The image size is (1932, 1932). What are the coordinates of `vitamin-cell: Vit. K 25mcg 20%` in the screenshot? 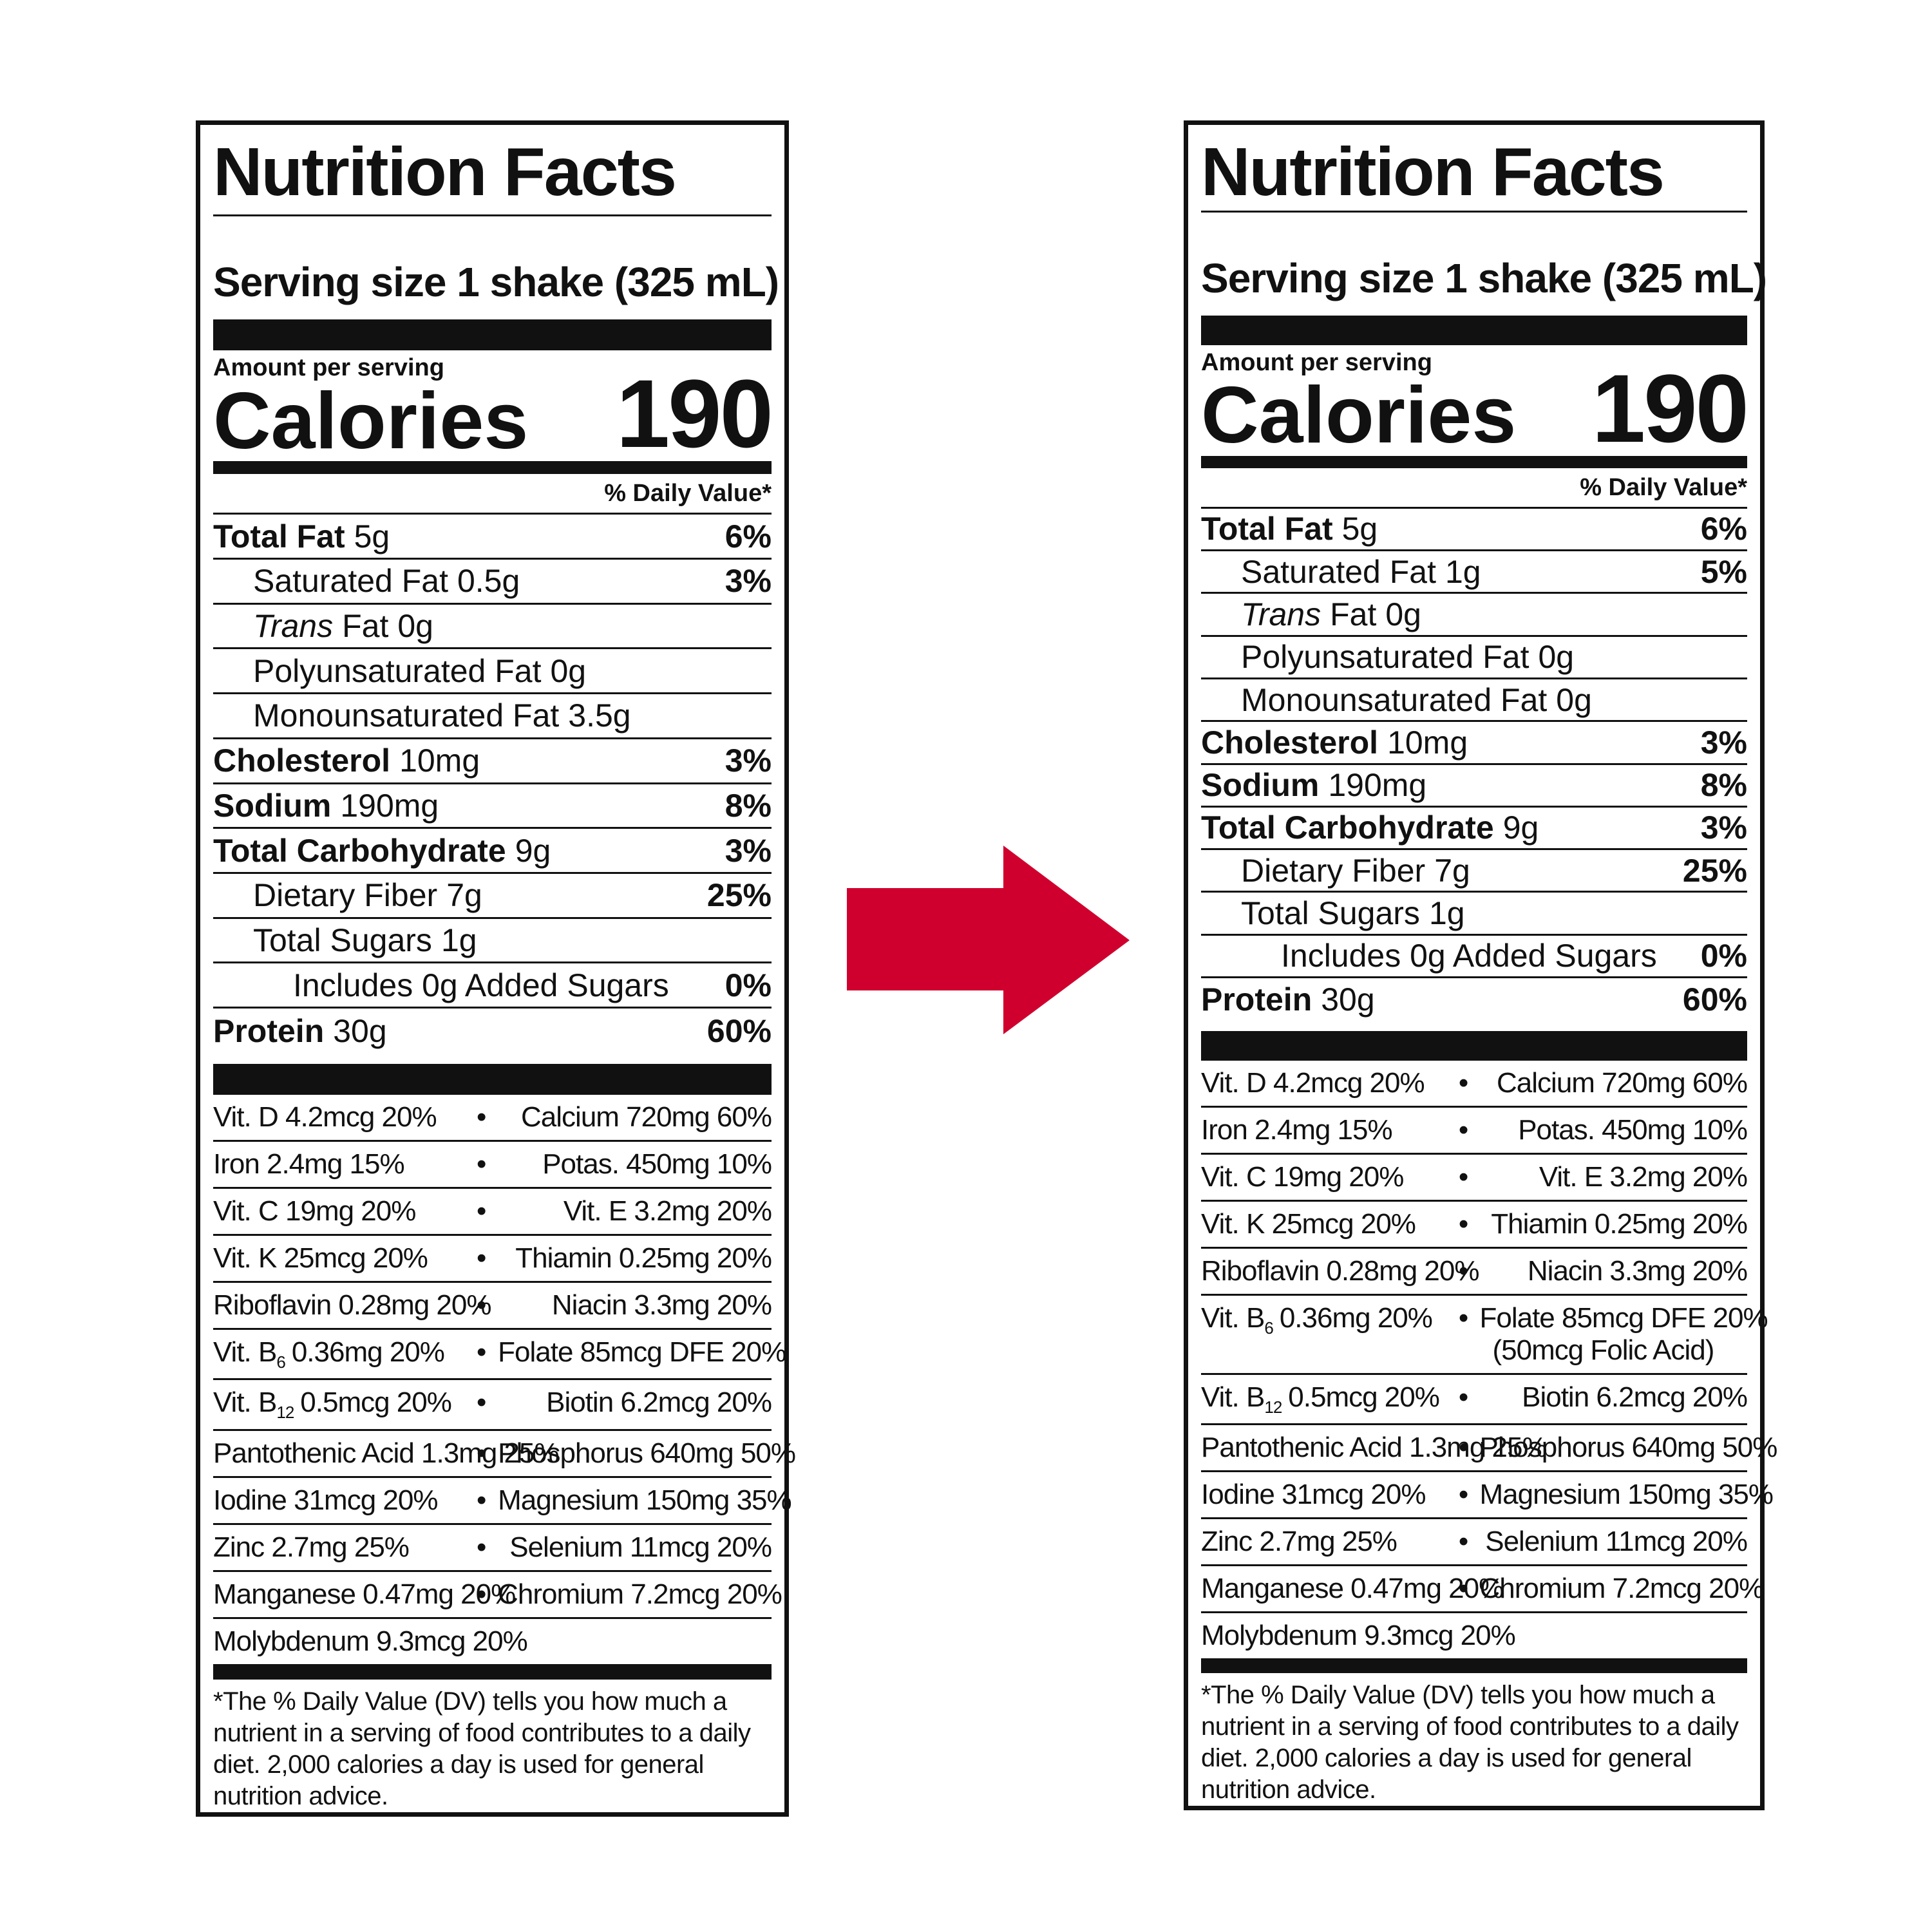 It's located at (1308, 1224).